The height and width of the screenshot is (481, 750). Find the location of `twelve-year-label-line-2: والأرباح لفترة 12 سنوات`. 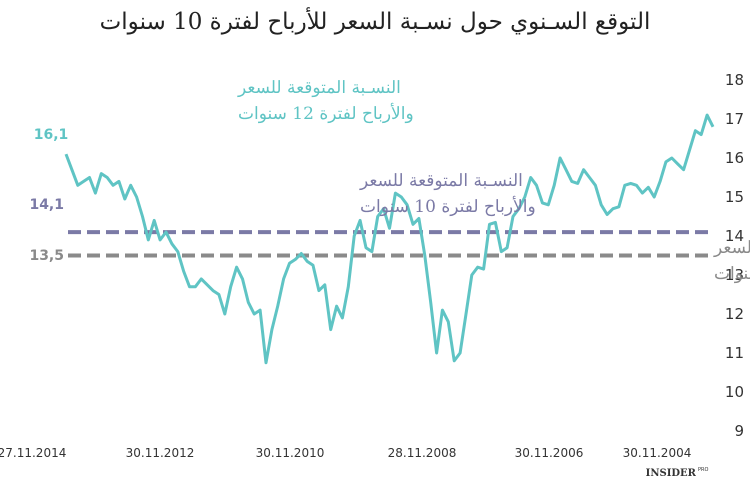

twelve-year-label-line-2: والأرباح لفترة 12 سنوات is located at coordinates (326, 113).